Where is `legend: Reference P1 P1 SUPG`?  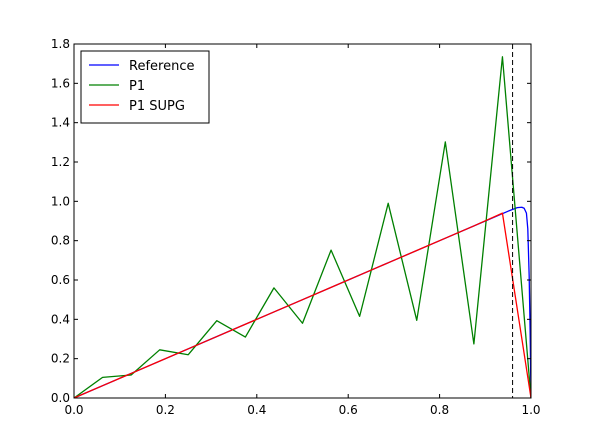 legend: Reference P1 P1 SUPG is located at coordinates (145, 87).